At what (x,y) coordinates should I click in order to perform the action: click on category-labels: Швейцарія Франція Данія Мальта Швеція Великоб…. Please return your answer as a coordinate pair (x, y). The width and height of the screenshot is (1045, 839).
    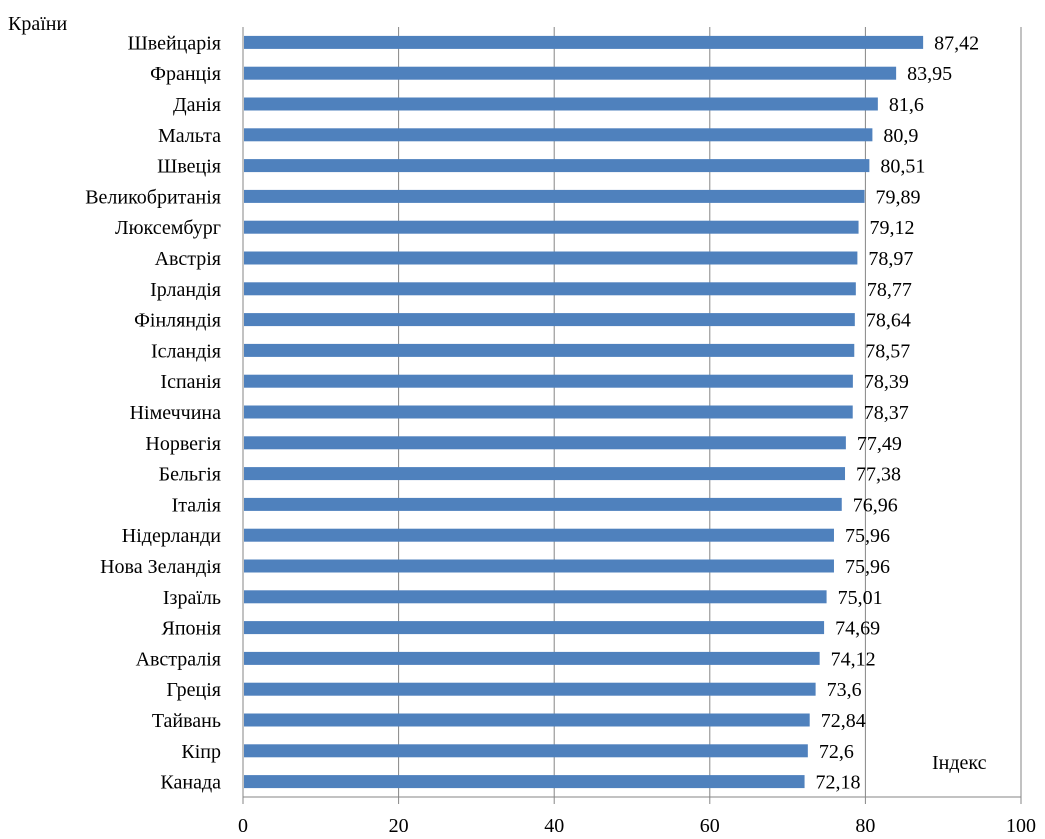
    Looking at the image, I should click on (153, 412).